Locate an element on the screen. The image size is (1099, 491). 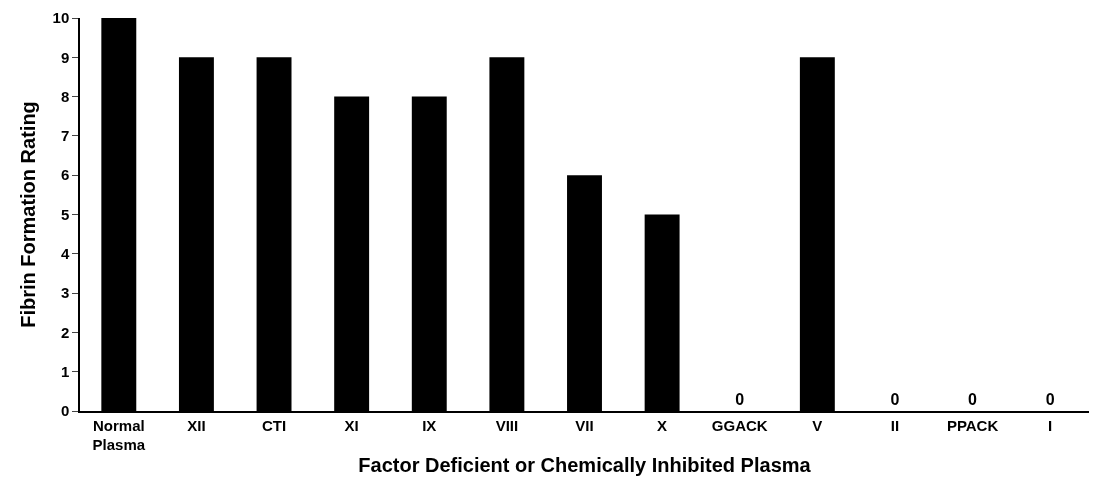
x-axis-title: Factor Deficient or Chemically Inhibited Plasma is located at coordinates (585, 465).